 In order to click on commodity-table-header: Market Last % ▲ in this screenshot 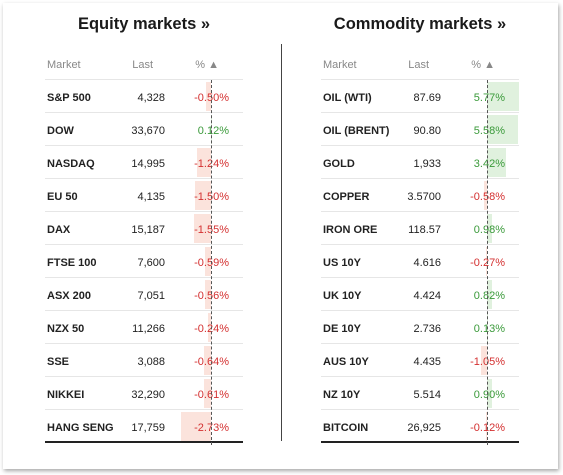, I will do `click(420, 63)`.